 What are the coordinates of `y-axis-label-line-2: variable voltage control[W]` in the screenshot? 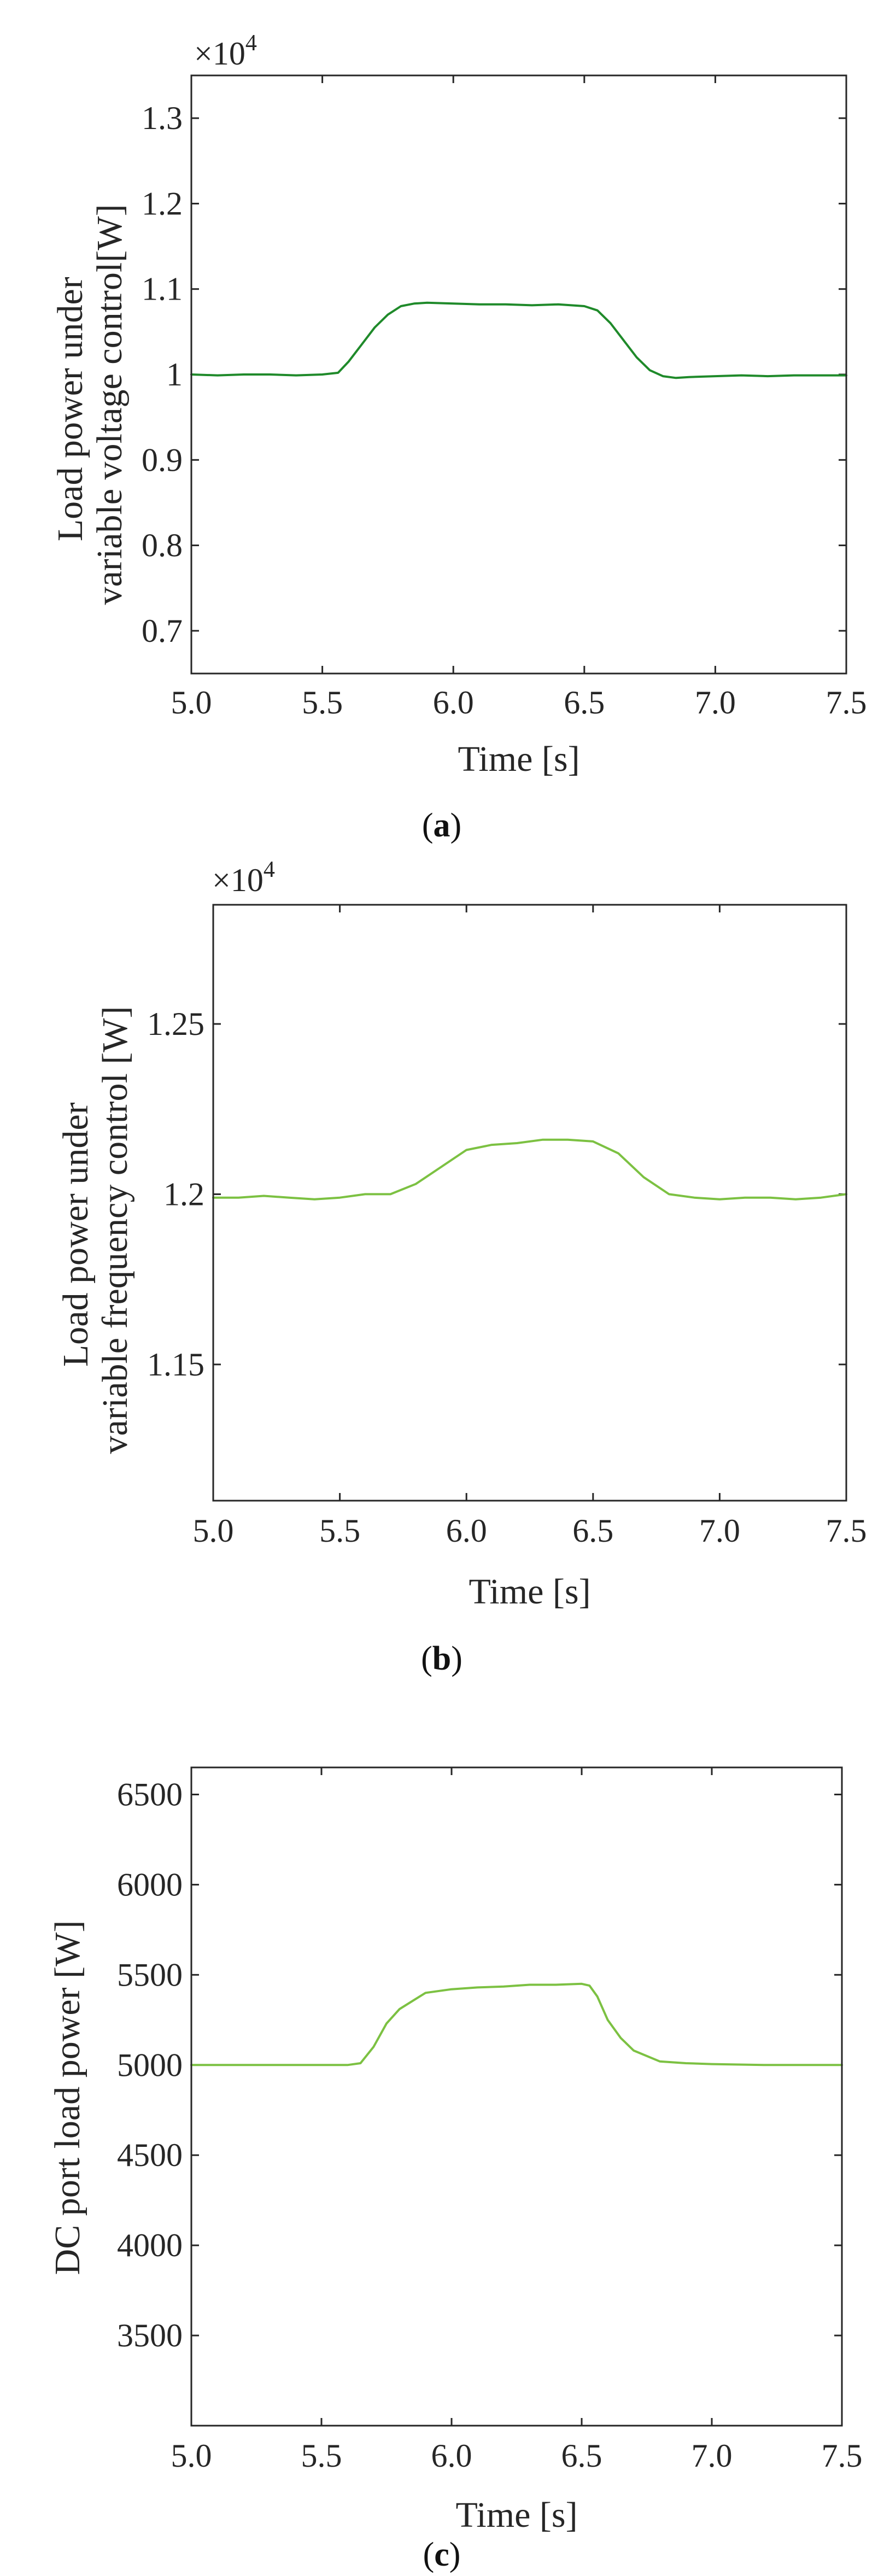 It's located at (110, 404).